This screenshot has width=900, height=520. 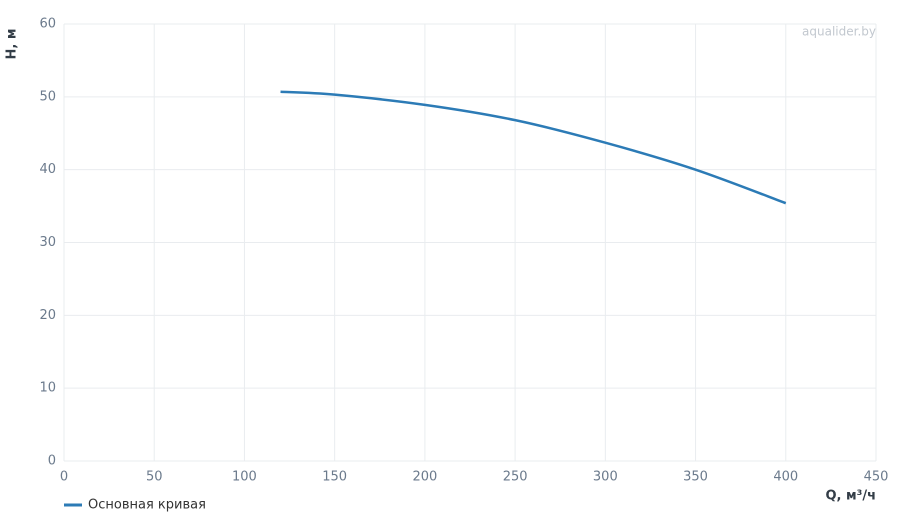 What do you see at coordinates (533, 147) in the screenshot?
I see `series-line` at bounding box center [533, 147].